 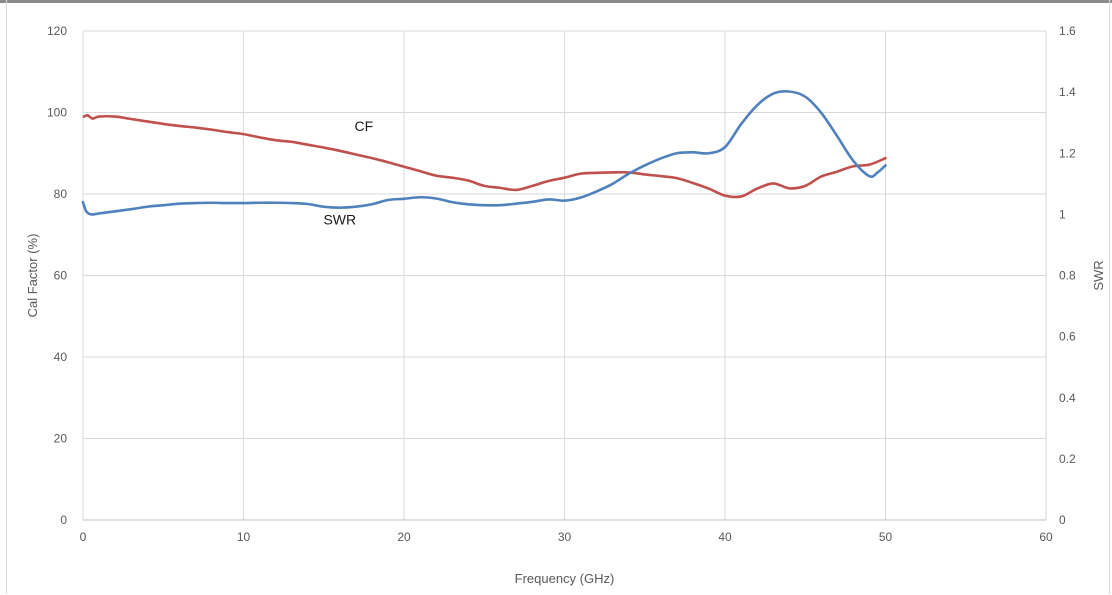 I want to click on y-right-tick-label: 0, so click(x=1062, y=520).